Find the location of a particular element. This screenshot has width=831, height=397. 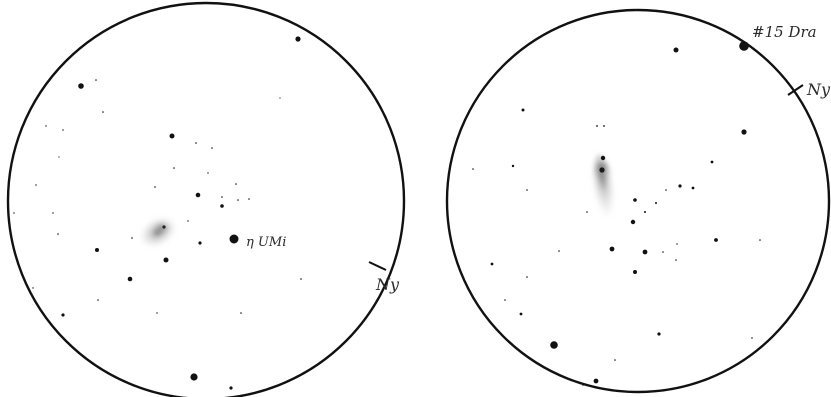

right-north-label: Ny is located at coordinates (818, 89).